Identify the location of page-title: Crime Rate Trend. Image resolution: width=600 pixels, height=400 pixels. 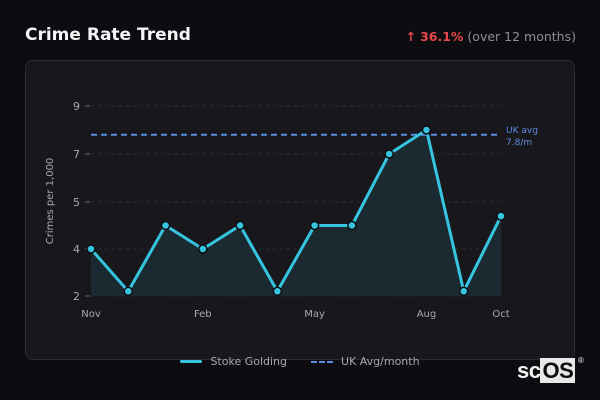
(108, 35).